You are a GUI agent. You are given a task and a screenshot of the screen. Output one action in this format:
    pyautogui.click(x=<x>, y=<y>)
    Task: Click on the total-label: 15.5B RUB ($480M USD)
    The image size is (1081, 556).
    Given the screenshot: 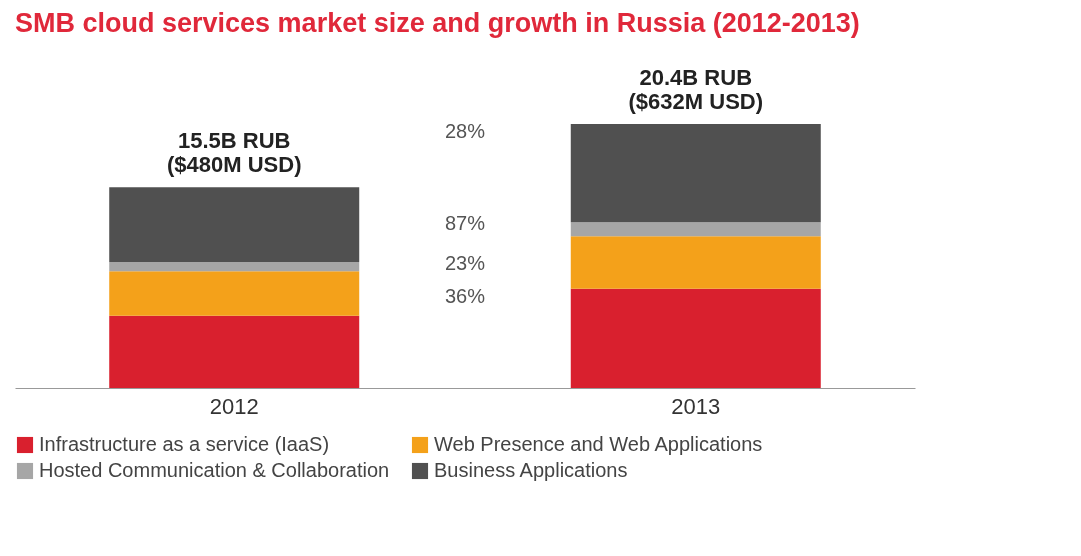 What is the action you would take?
    pyautogui.click(x=234, y=153)
    